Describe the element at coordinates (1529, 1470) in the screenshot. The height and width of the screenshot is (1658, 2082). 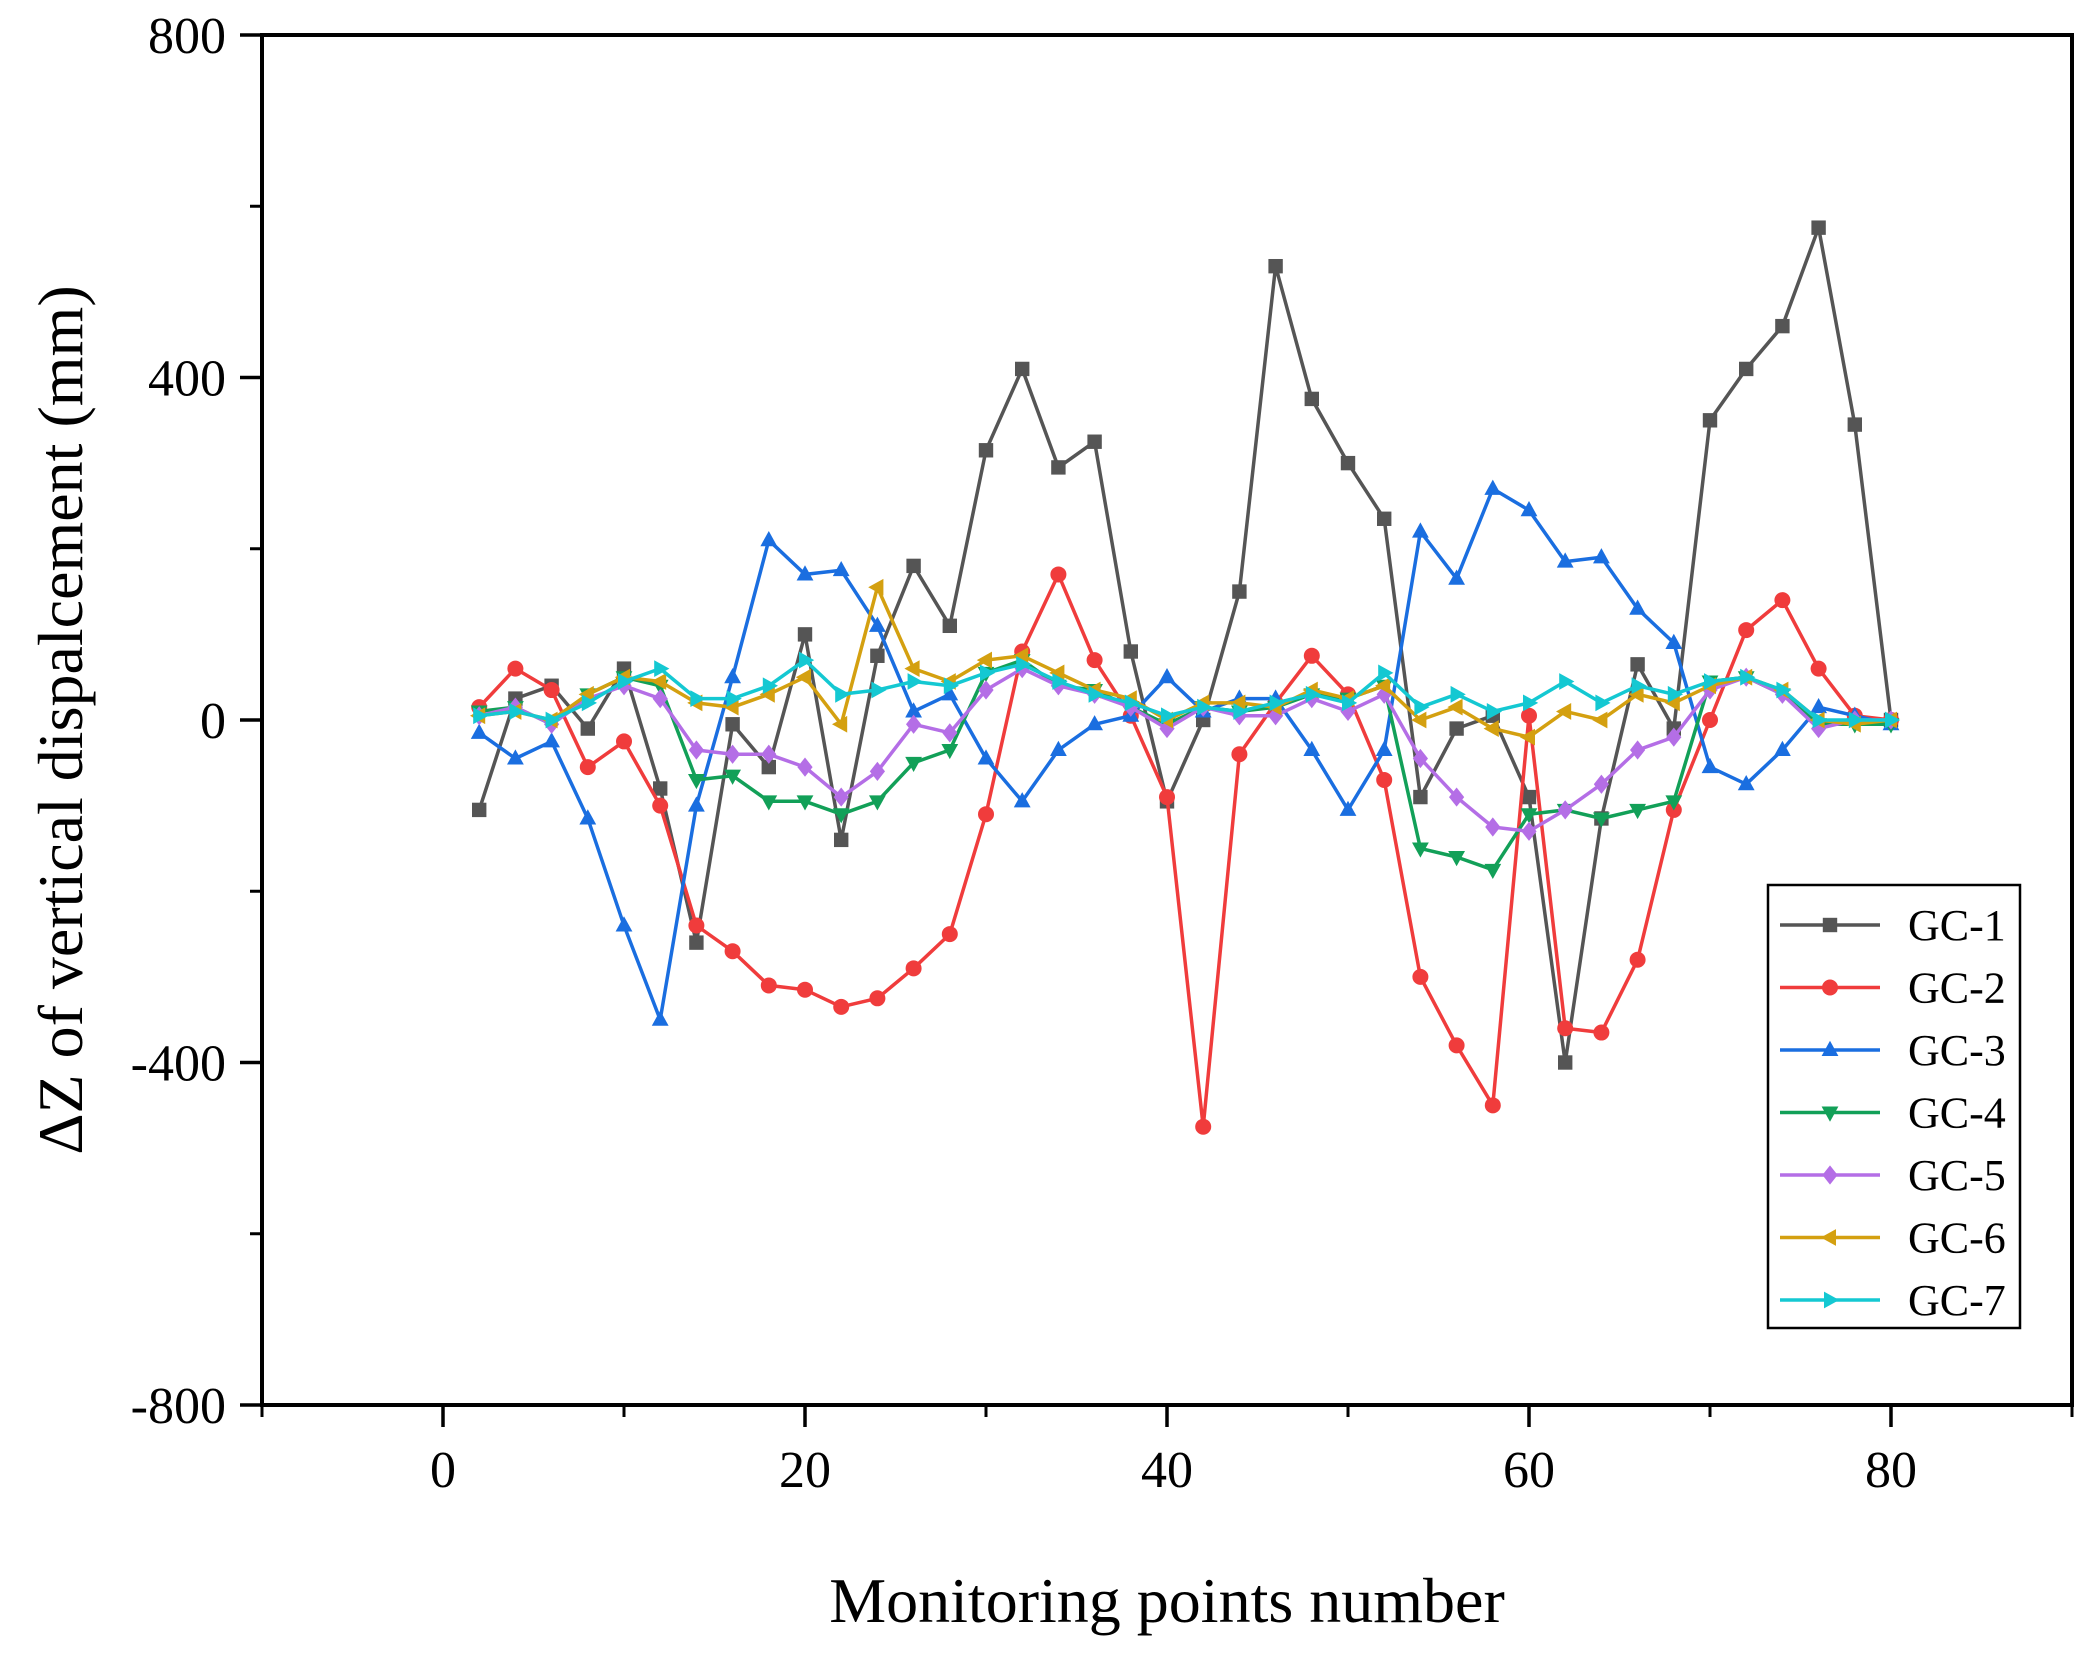
I see `x-tick-label: 60` at that location.